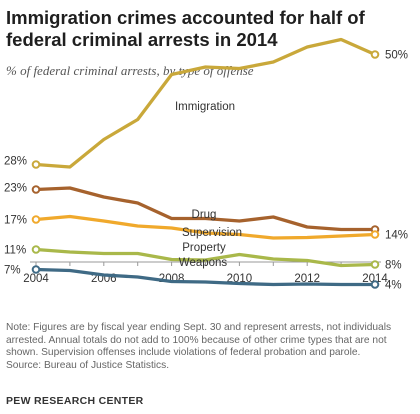 This screenshot has width=420, height=414. I want to click on series-name-label: Supervision, so click(212, 233).